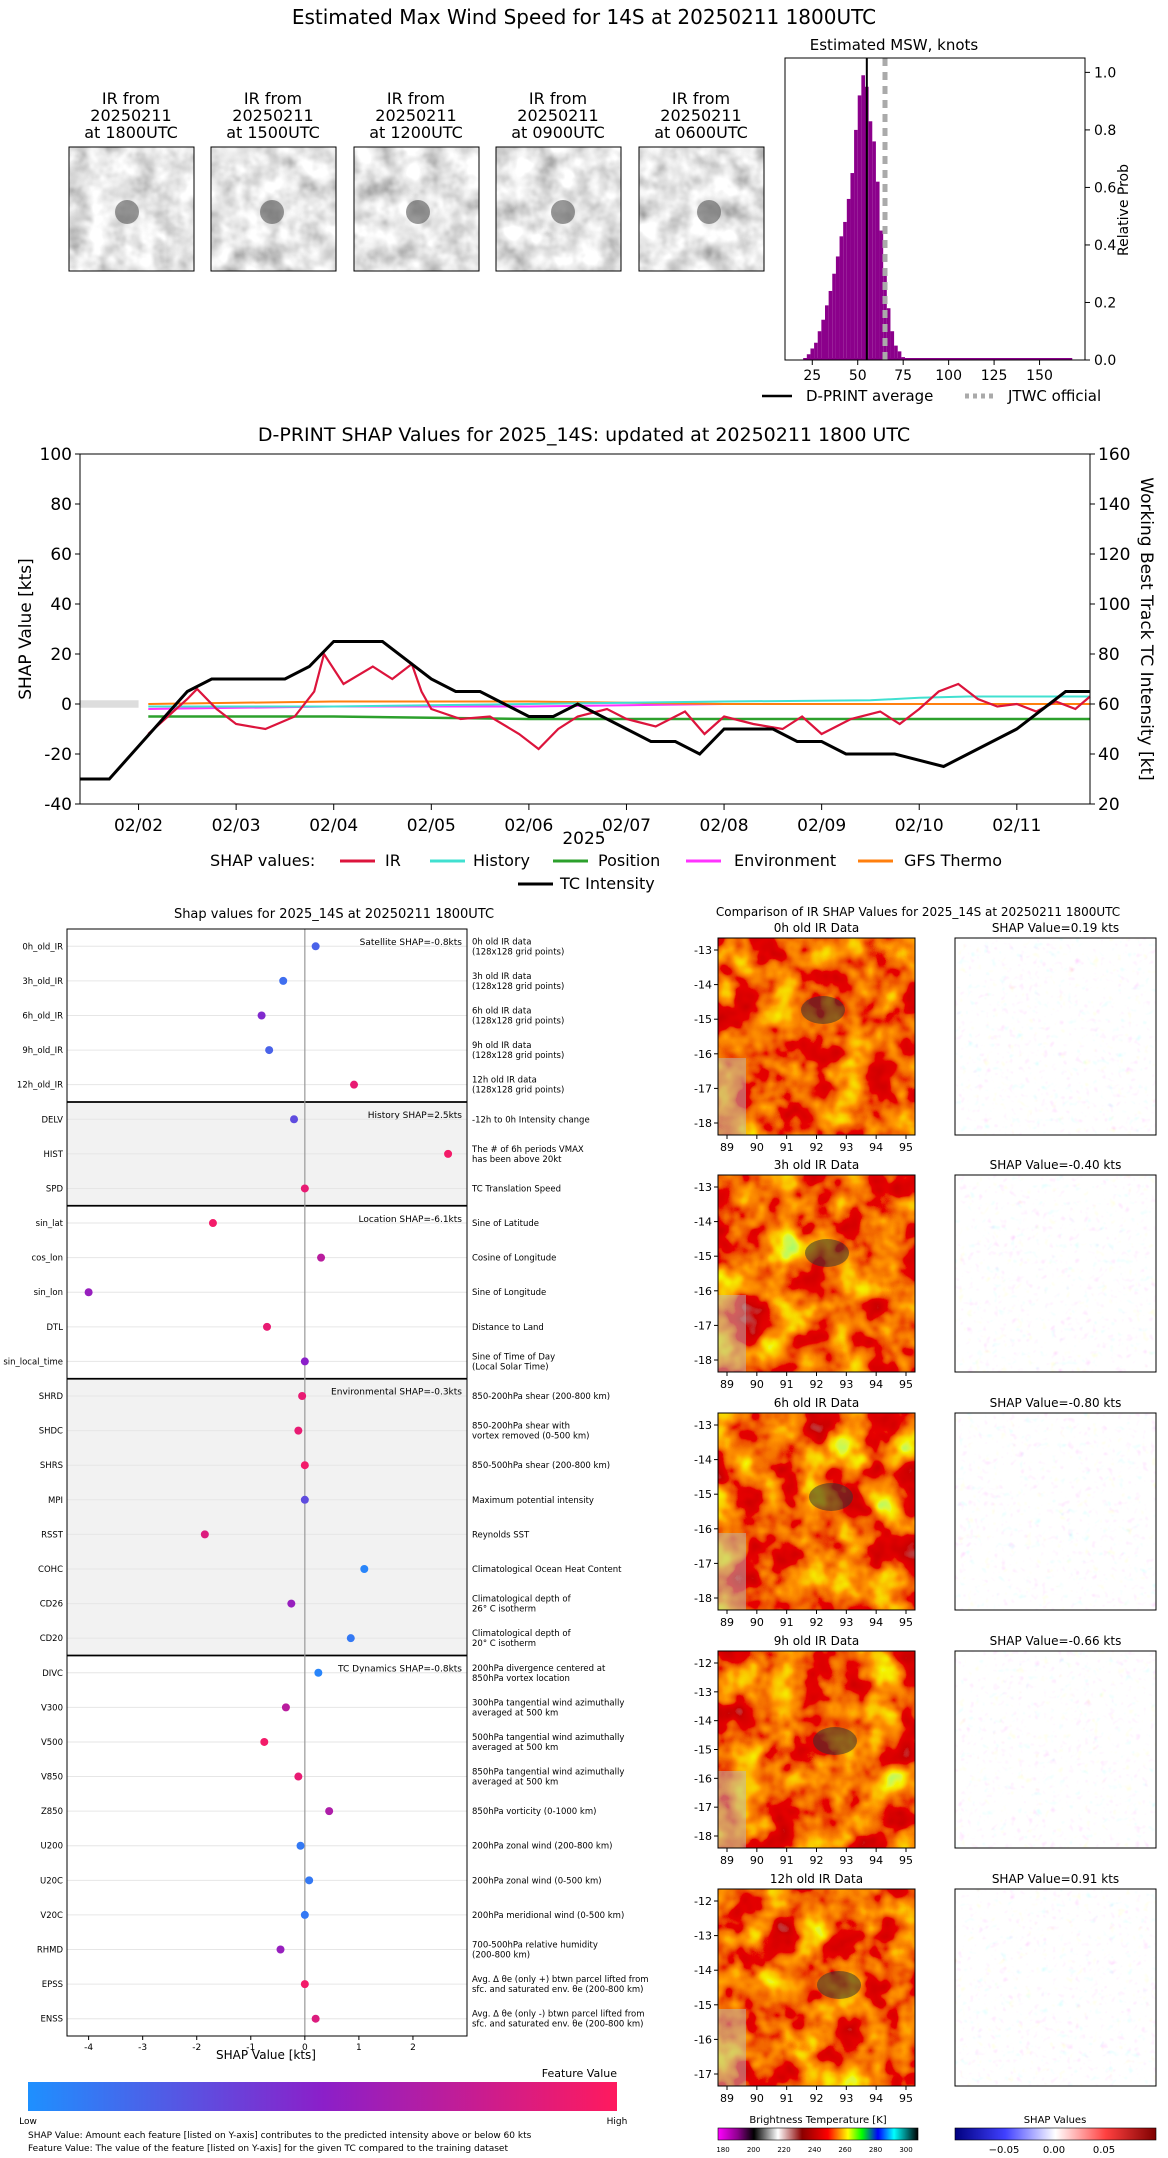  Describe the element at coordinates (52, 1778) in the screenshot. I see `feature-name: V850` at that location.